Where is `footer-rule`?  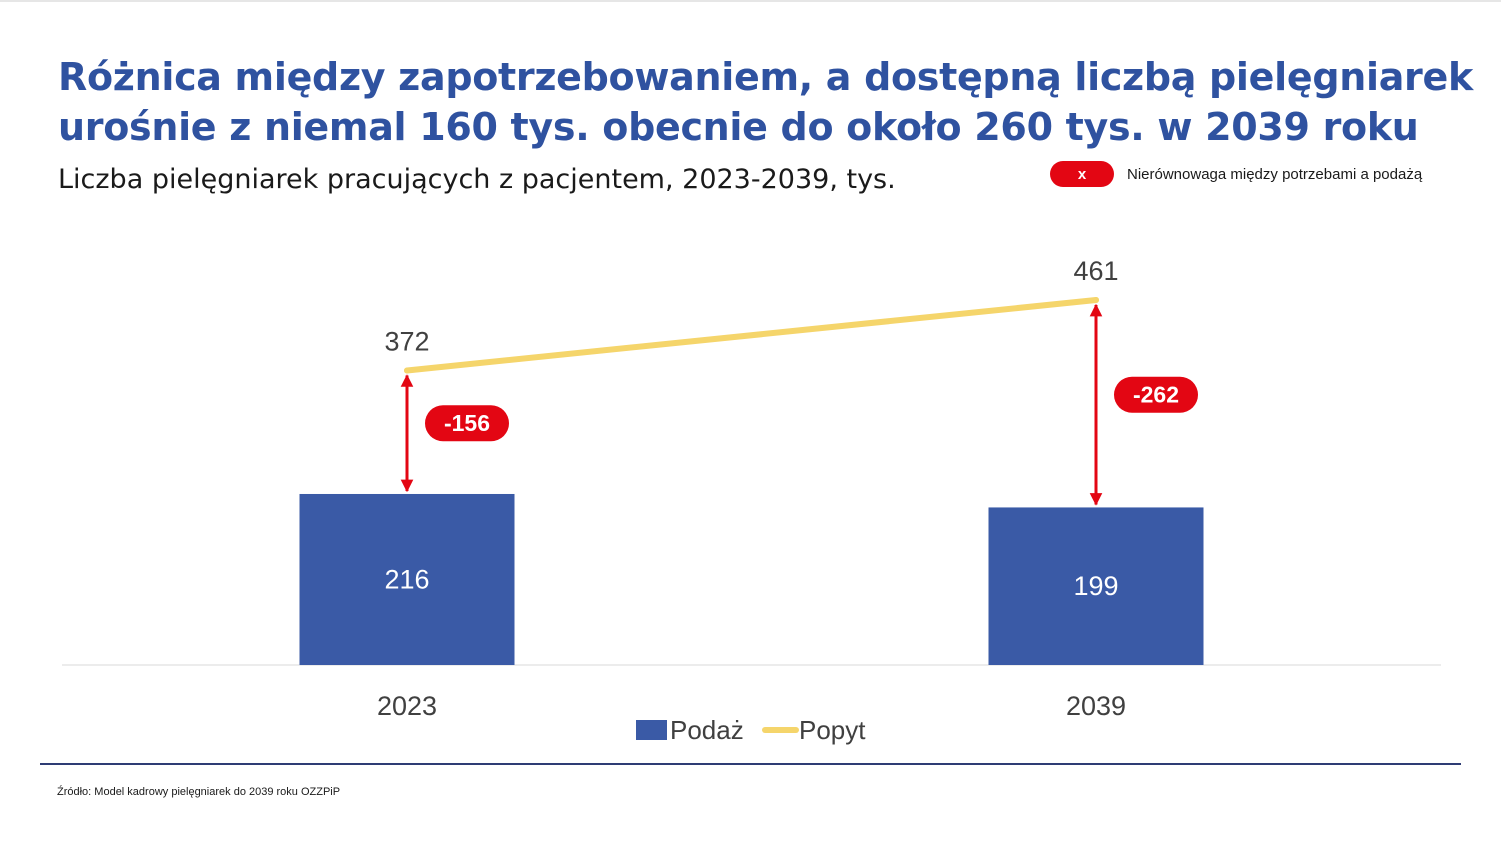 footer-rule is located at coordinates (750, 764).